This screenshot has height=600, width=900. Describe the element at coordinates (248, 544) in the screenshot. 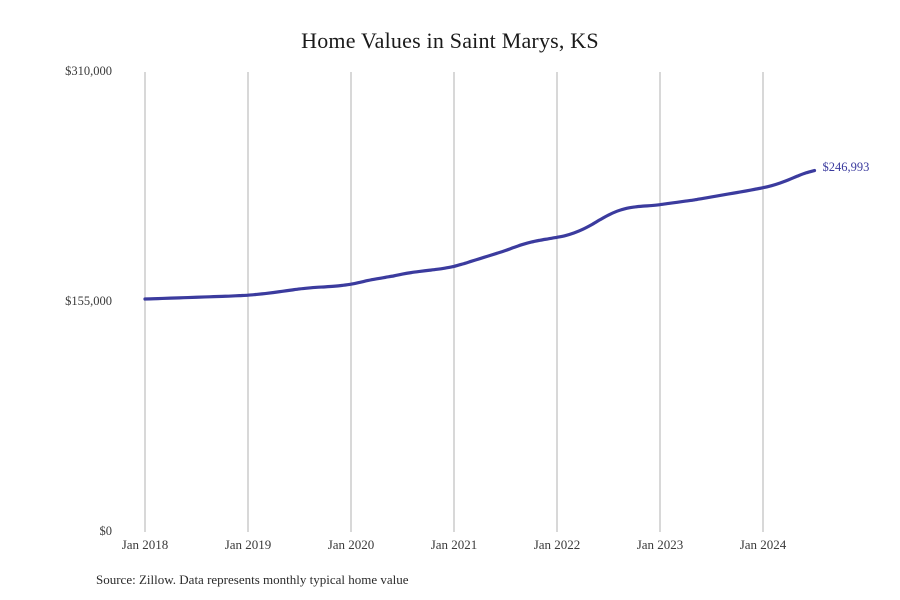

I see `x-axis-tick-jan-2019: Jan 2019` at that location.